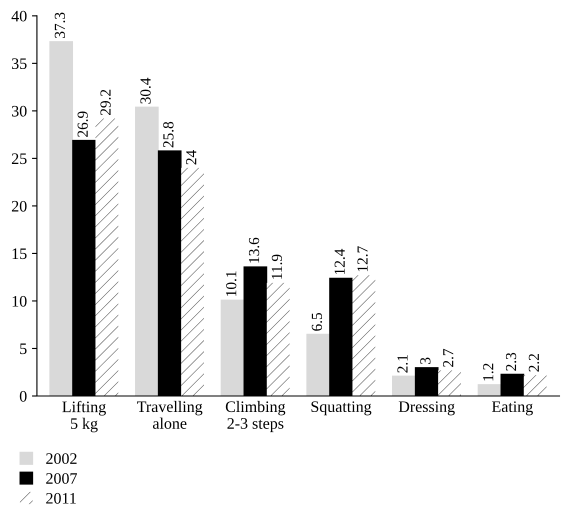  What do you see at coordinates (339, 261) in the screenshot?
I see `data-label: 12.4` at bounding box center [339, 261].